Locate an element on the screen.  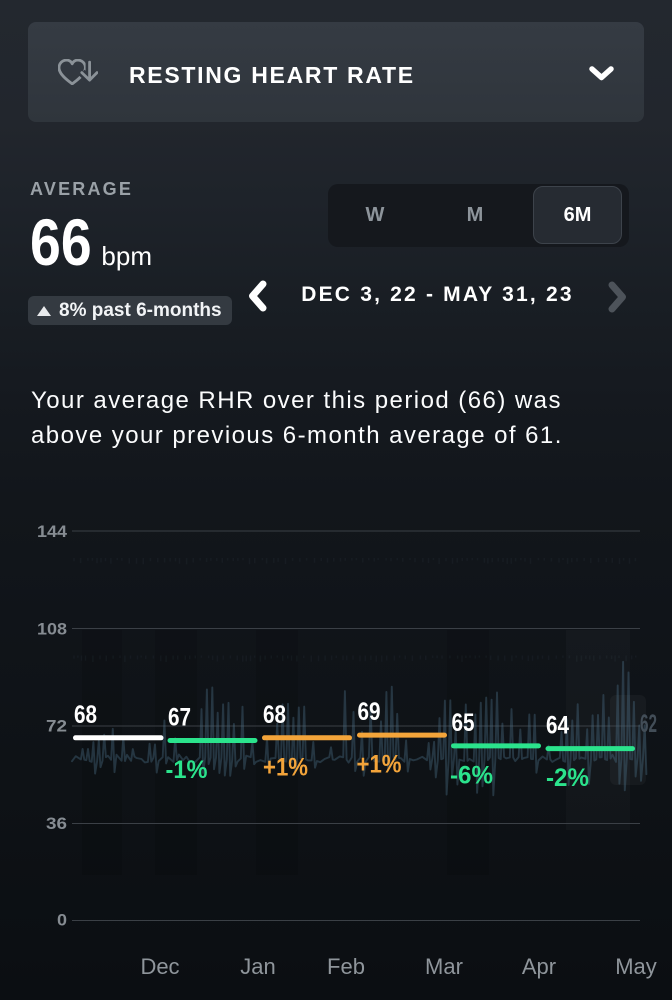
svg-text: Jan is located at coordinates (257, 966).